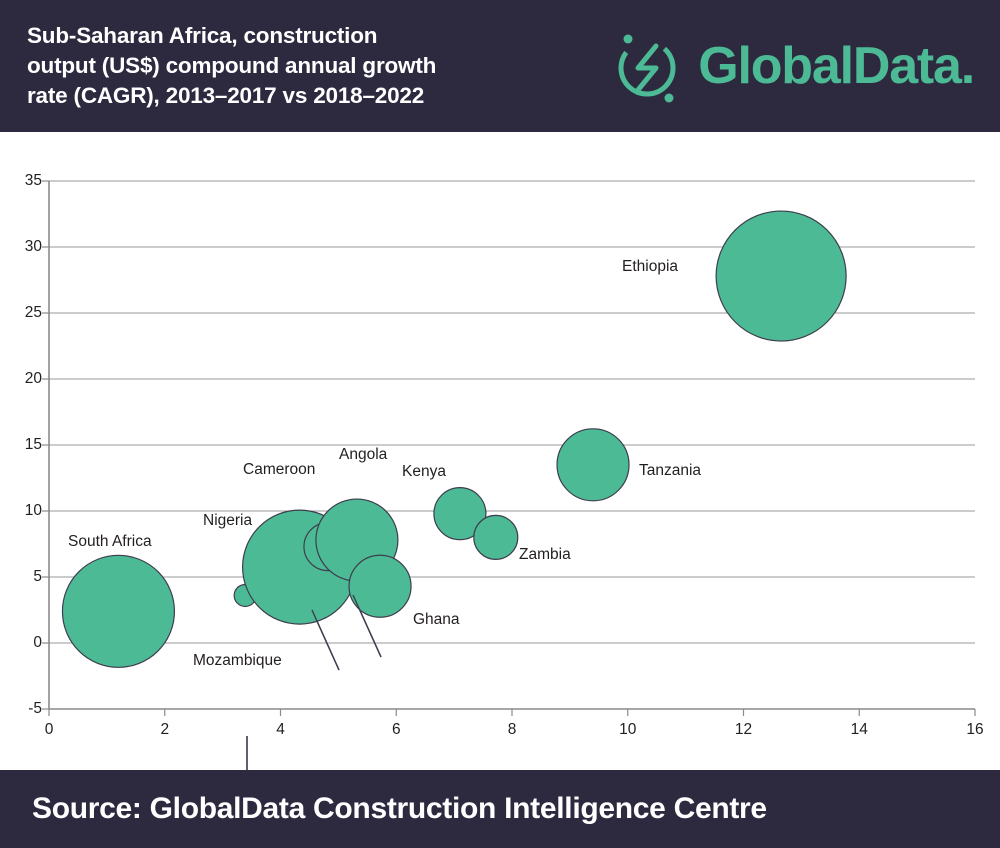  What do you see at coordinates (279, 469) in the screenshot?
I see `bubble-label-cameroon: Cameroon` at bounding box center [279, 469].